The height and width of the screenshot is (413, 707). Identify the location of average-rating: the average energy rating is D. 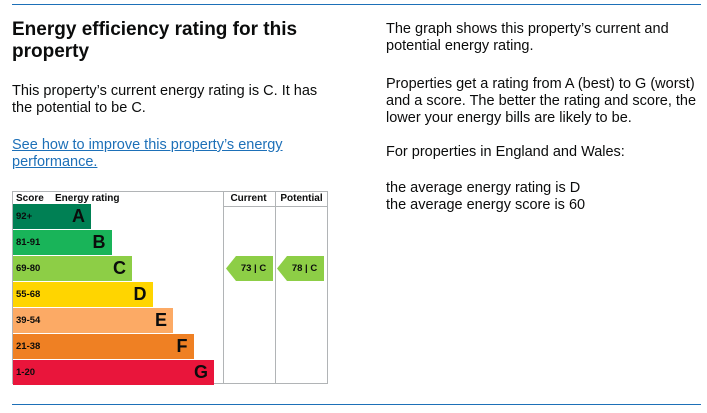
(483, 188).